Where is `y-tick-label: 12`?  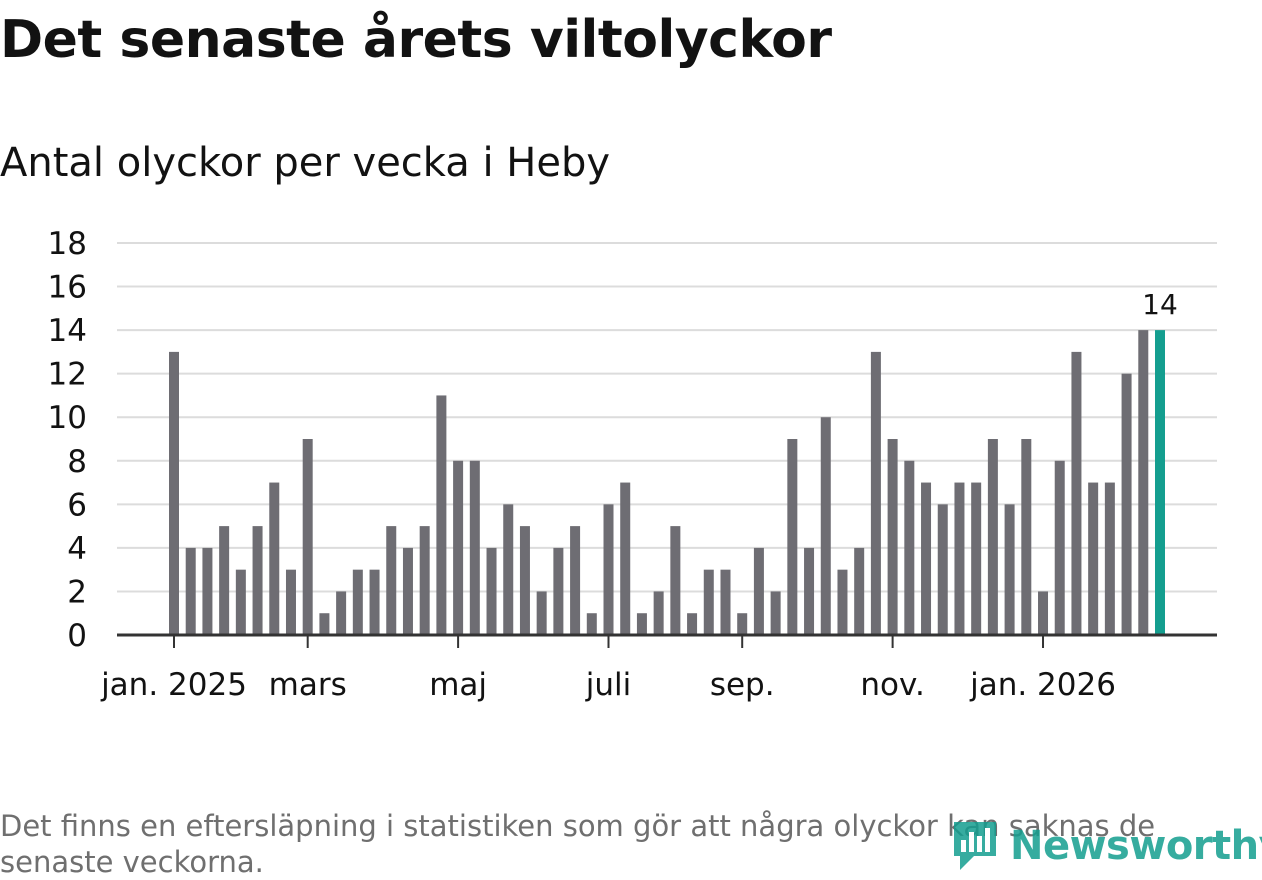 y-tick-label: 12 is located at coordinates (67, 375).